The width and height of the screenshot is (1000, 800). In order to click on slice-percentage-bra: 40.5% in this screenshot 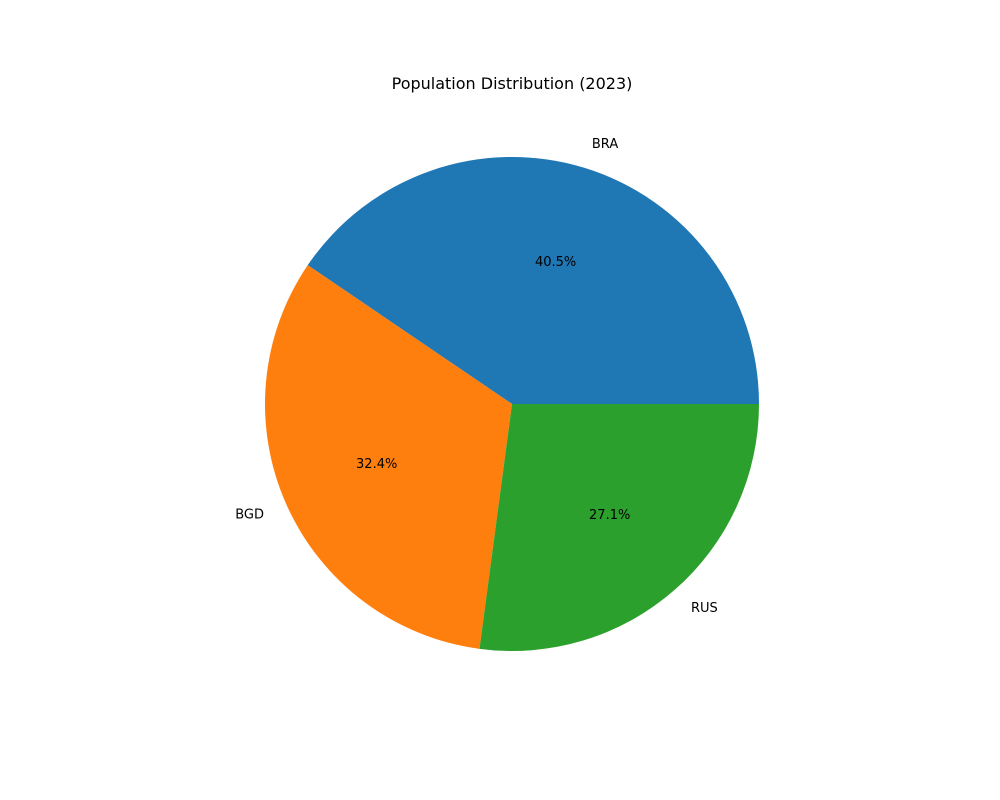, I will do `click(555, 262)`.